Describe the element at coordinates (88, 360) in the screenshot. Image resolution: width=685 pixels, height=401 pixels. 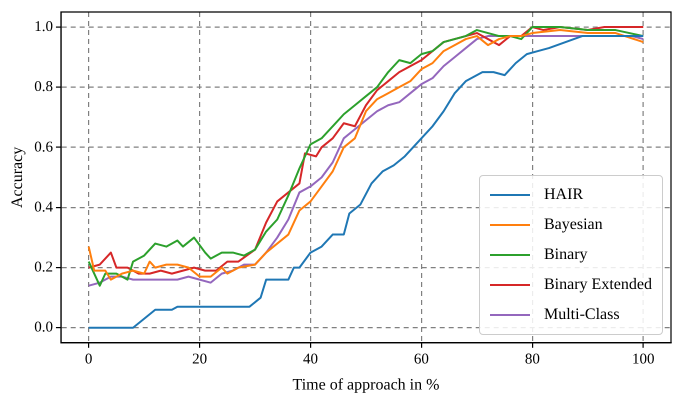
I see `x-tick-label: 0` at that location.